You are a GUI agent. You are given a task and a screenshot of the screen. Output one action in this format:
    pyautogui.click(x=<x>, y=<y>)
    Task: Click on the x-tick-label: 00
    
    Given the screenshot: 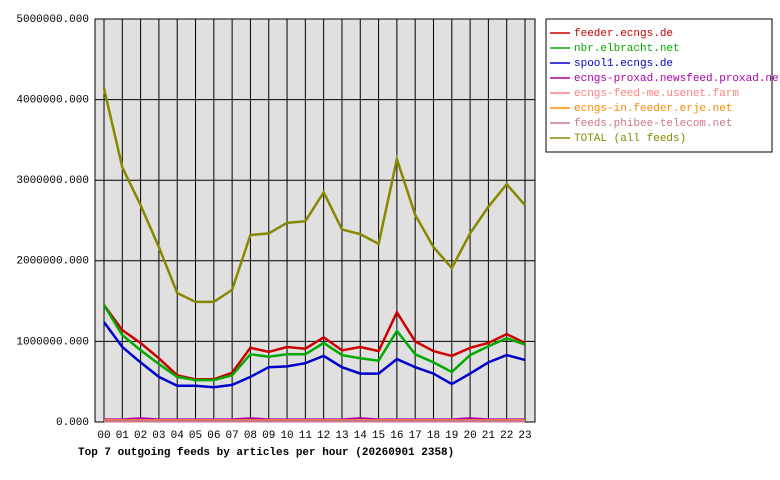 What is the action you would take?
    pyautogui.click(x=103, y=436)
    